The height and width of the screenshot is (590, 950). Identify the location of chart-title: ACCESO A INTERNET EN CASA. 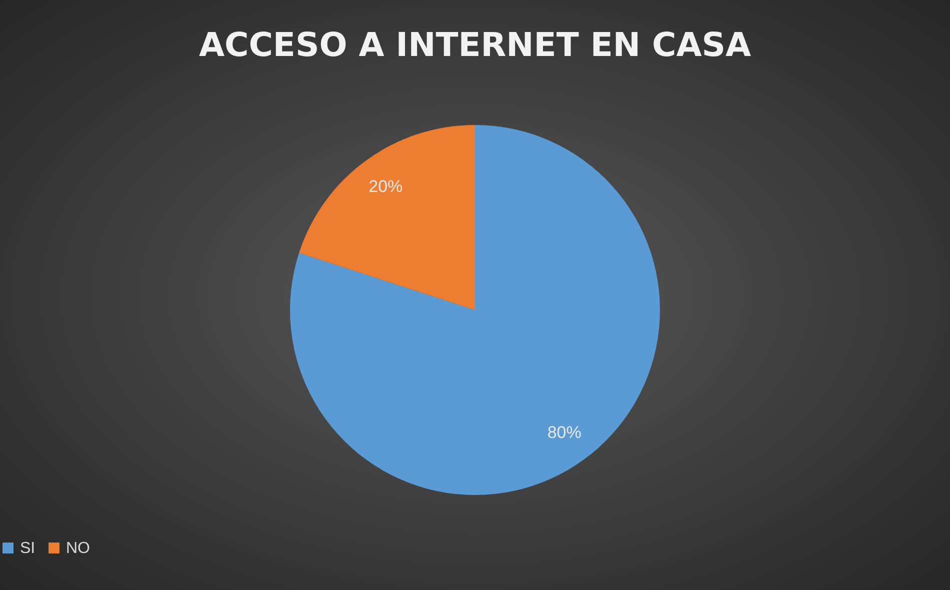
(475, 44).